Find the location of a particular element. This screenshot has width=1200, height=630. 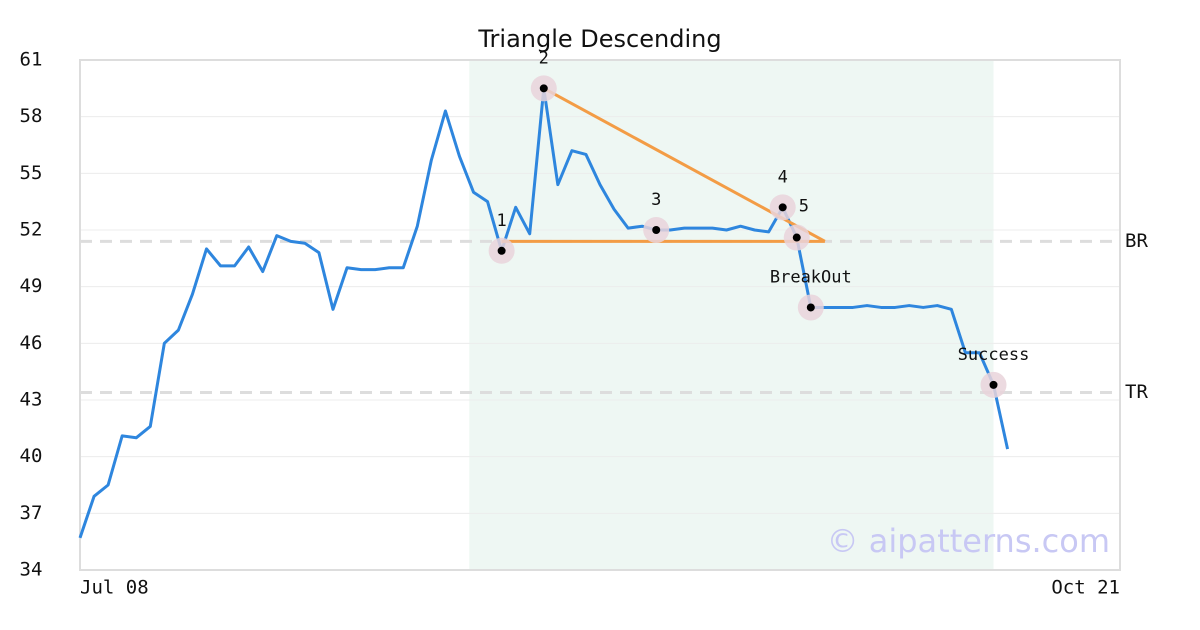

y-tick-label: 55 is located at coordinates (31, 173).